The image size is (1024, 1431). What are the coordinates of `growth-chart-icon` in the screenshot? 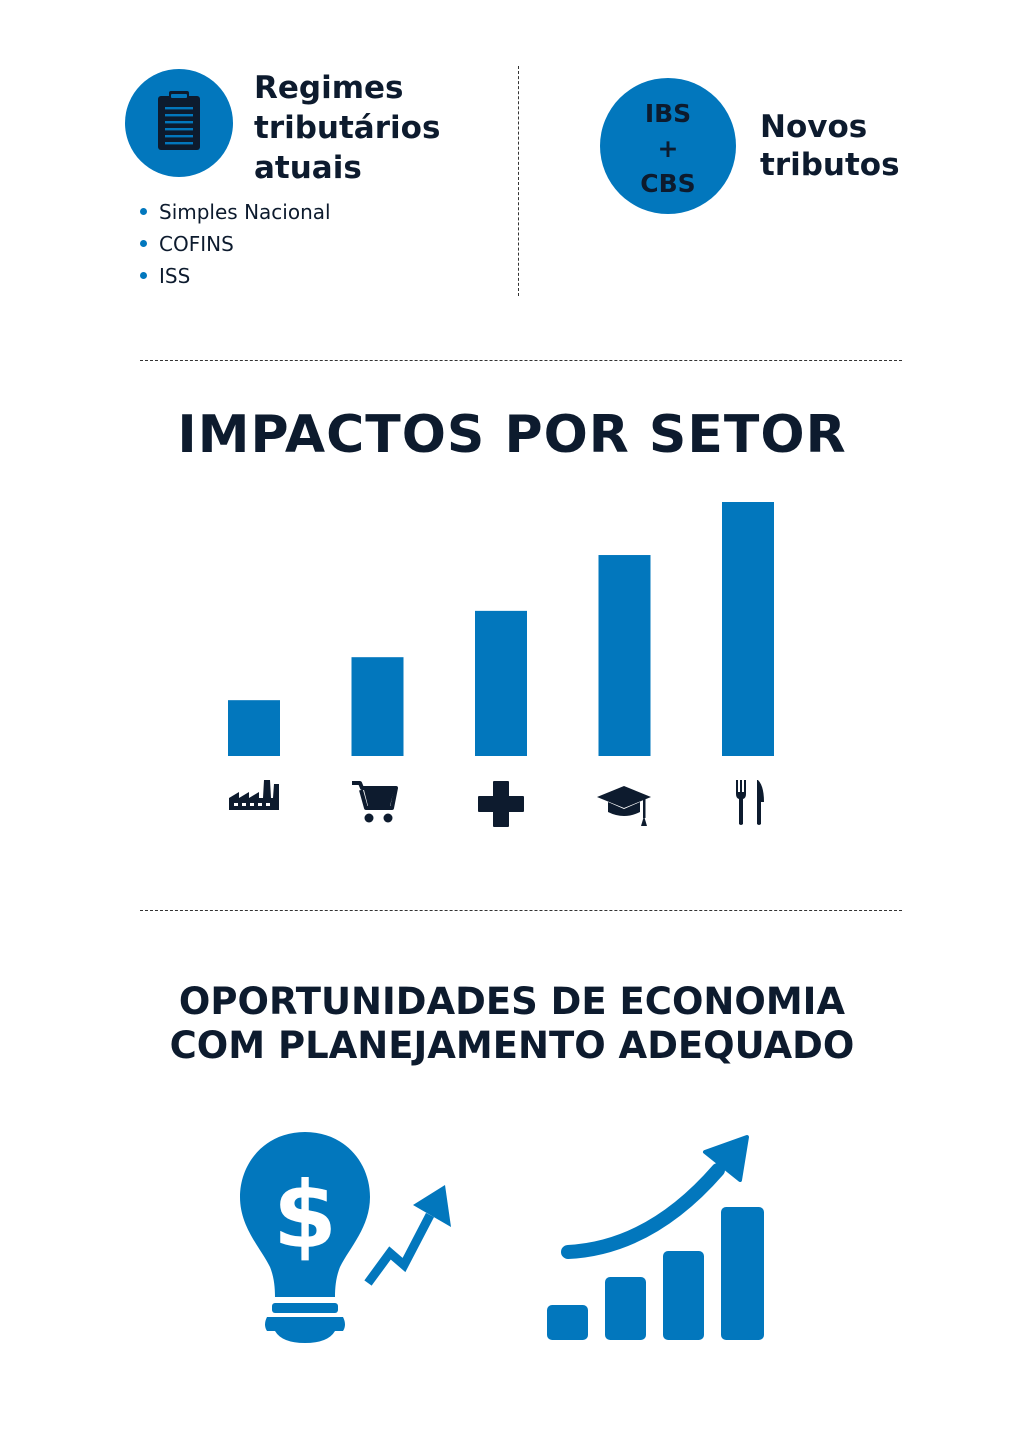 It's located at (655, 1237).